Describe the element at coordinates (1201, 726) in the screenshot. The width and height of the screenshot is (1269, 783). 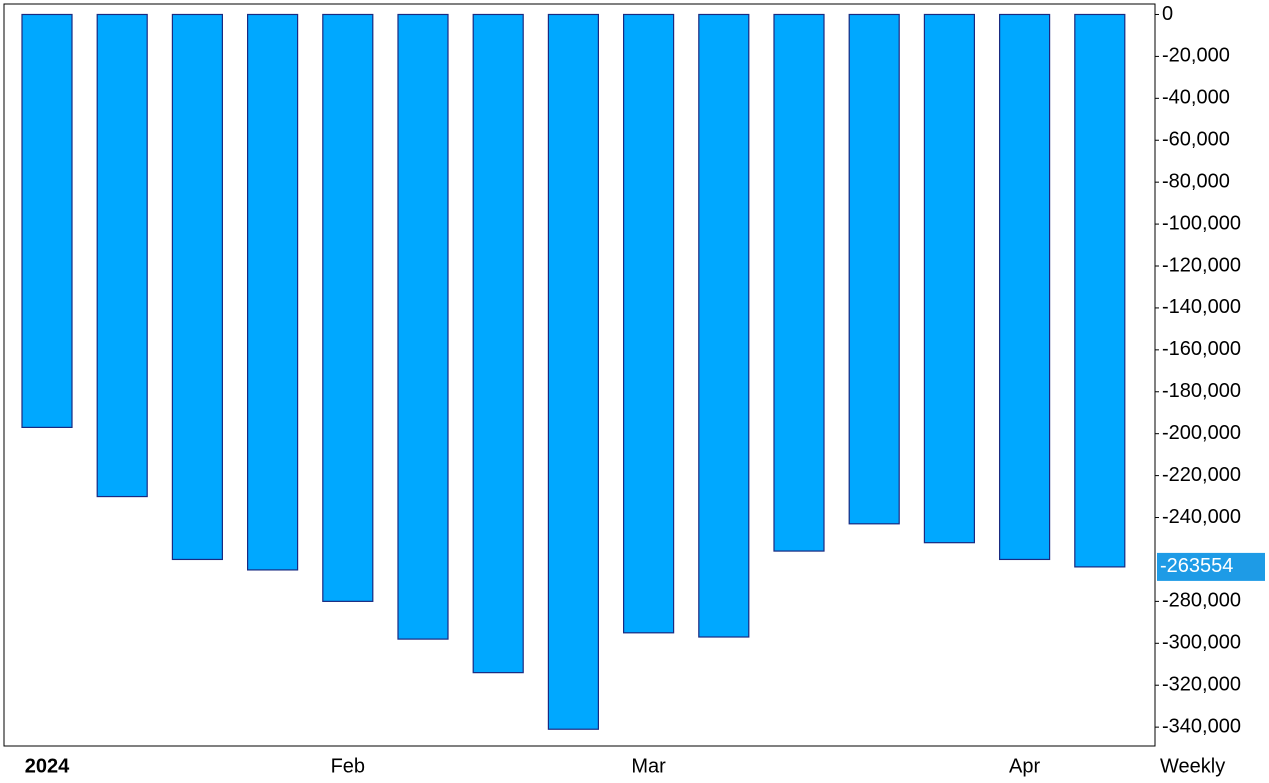
I see `y-tick-label: -340,000` at that location.